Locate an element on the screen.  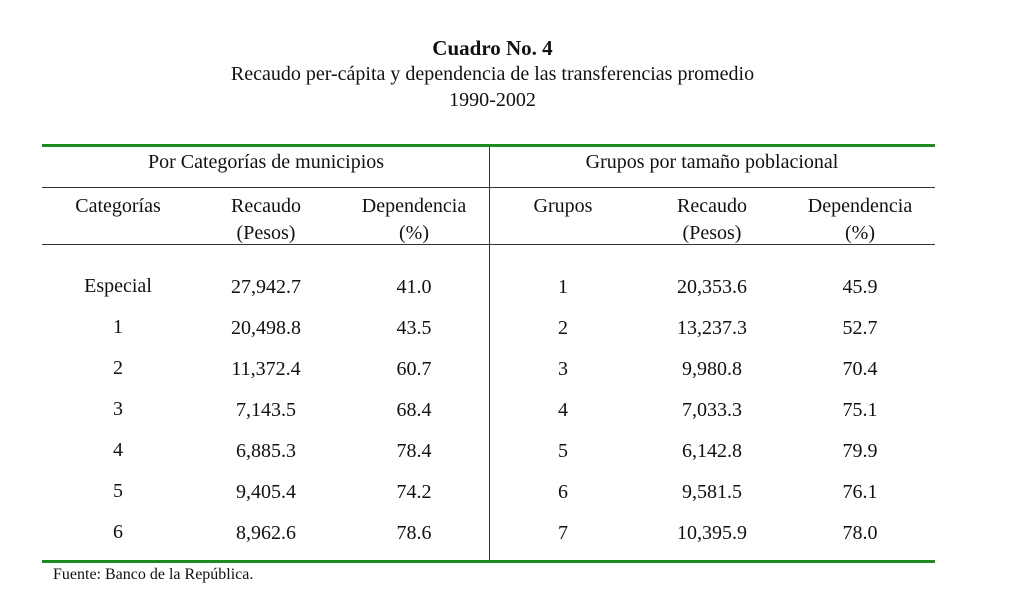
left-row-4-categoria: 3 is located at coordinates (118, 409).